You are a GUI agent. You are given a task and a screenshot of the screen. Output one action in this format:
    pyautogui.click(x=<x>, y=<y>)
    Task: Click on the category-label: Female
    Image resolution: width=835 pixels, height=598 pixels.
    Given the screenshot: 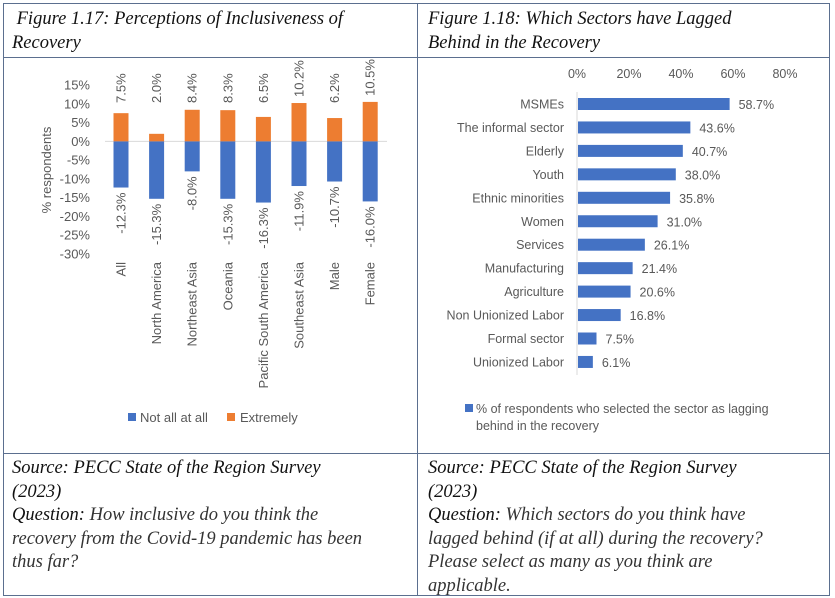 What is the action you would take?
    pyautogui.click(x=370, y=283)
    